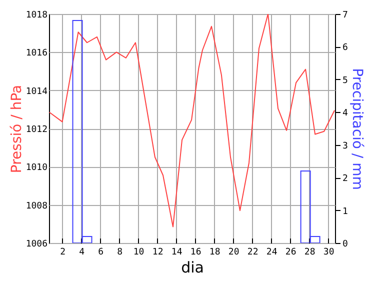 The height and width of the screenshot is (288, 384). I want to click on y2-tick-label: 2, so click(345, 179).